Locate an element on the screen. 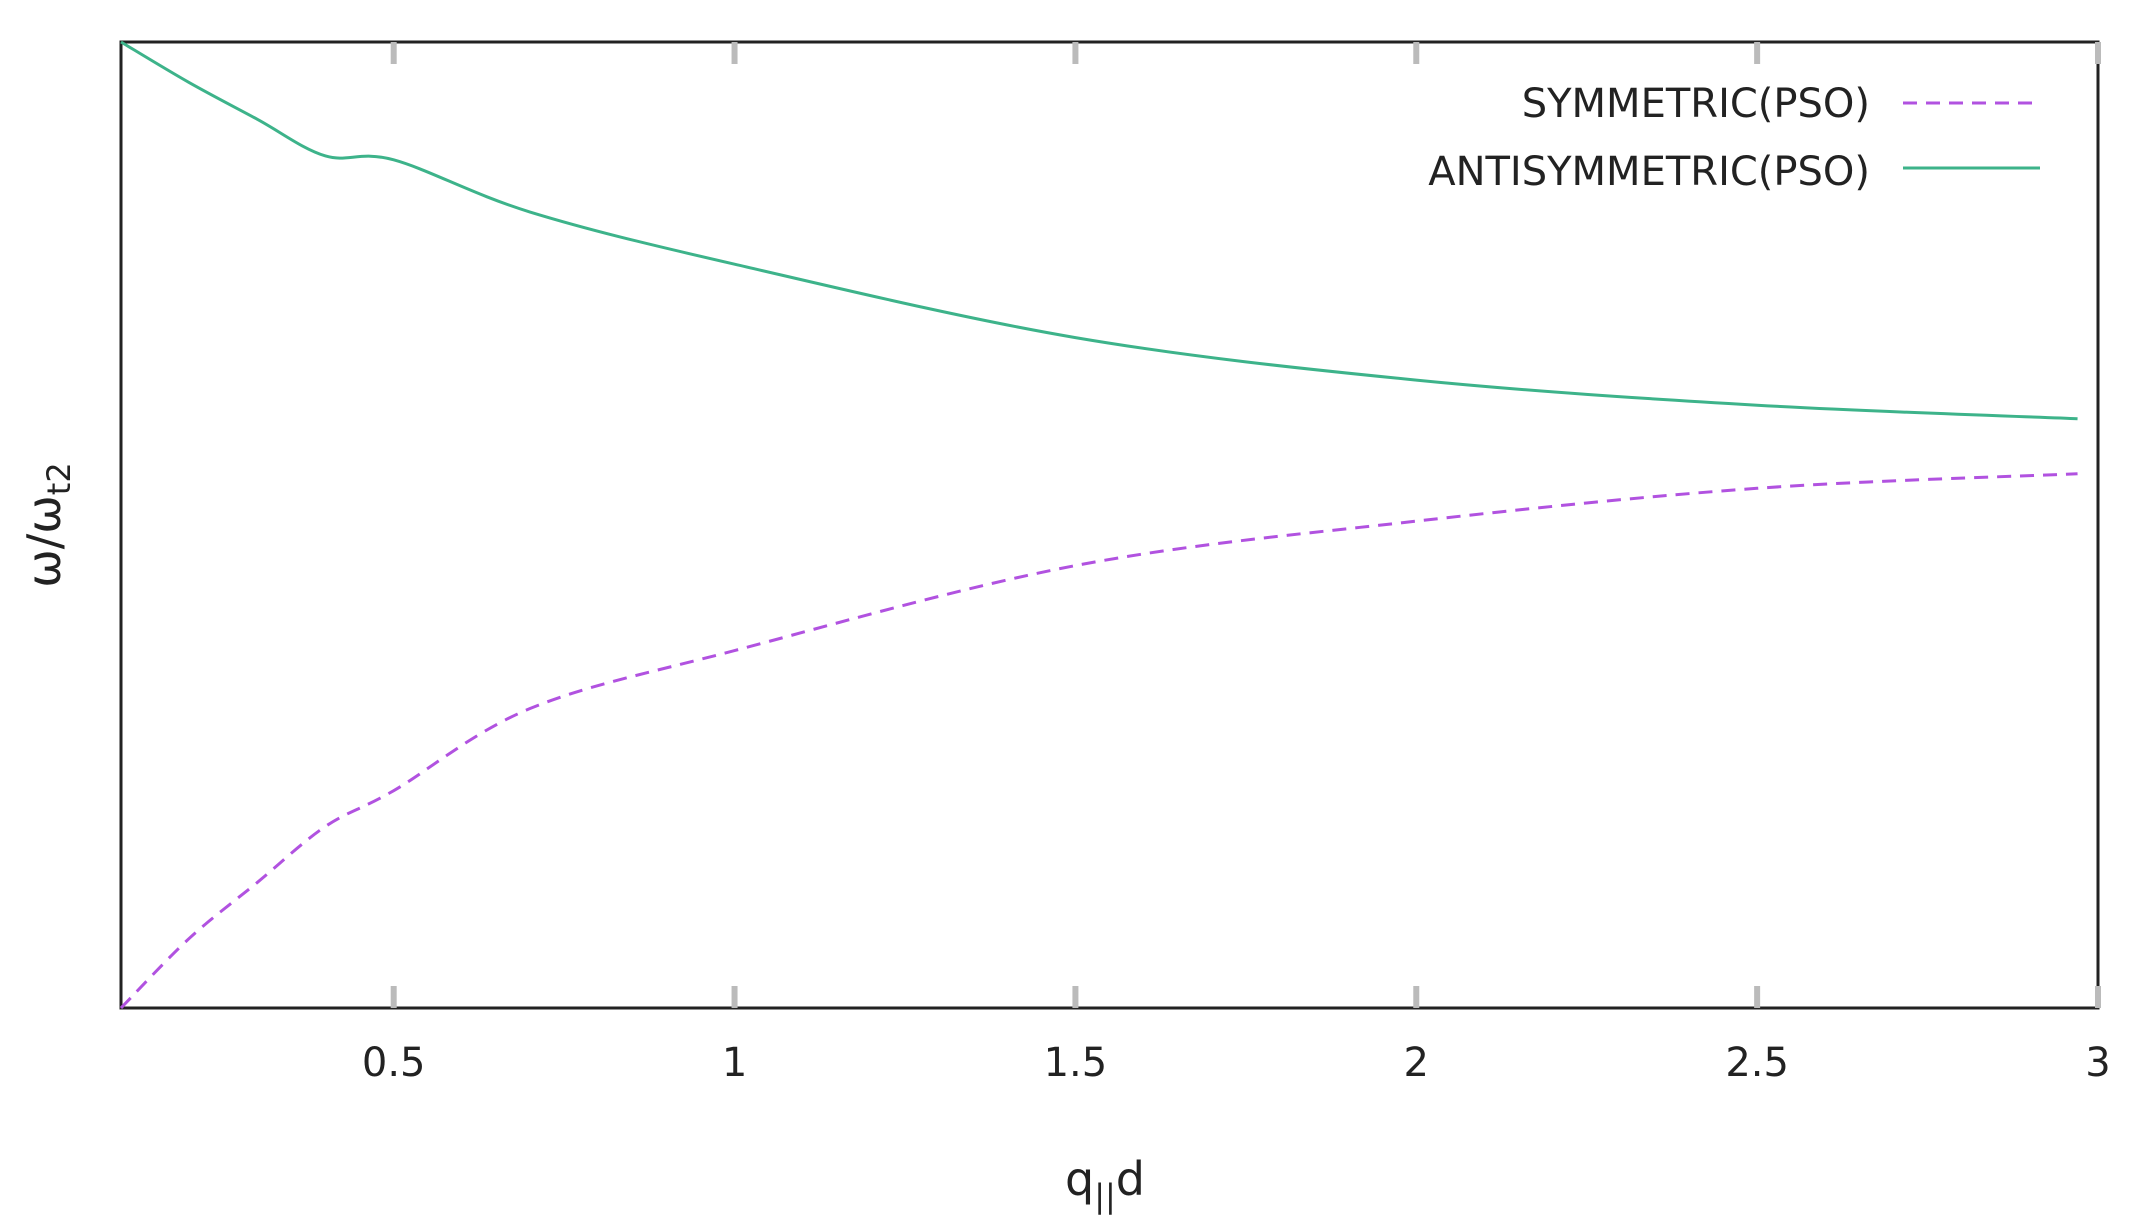 The width and height of the screenshot is (2139, 1222). x-tick-label: 2 is located at coordinates (1416, 1063).